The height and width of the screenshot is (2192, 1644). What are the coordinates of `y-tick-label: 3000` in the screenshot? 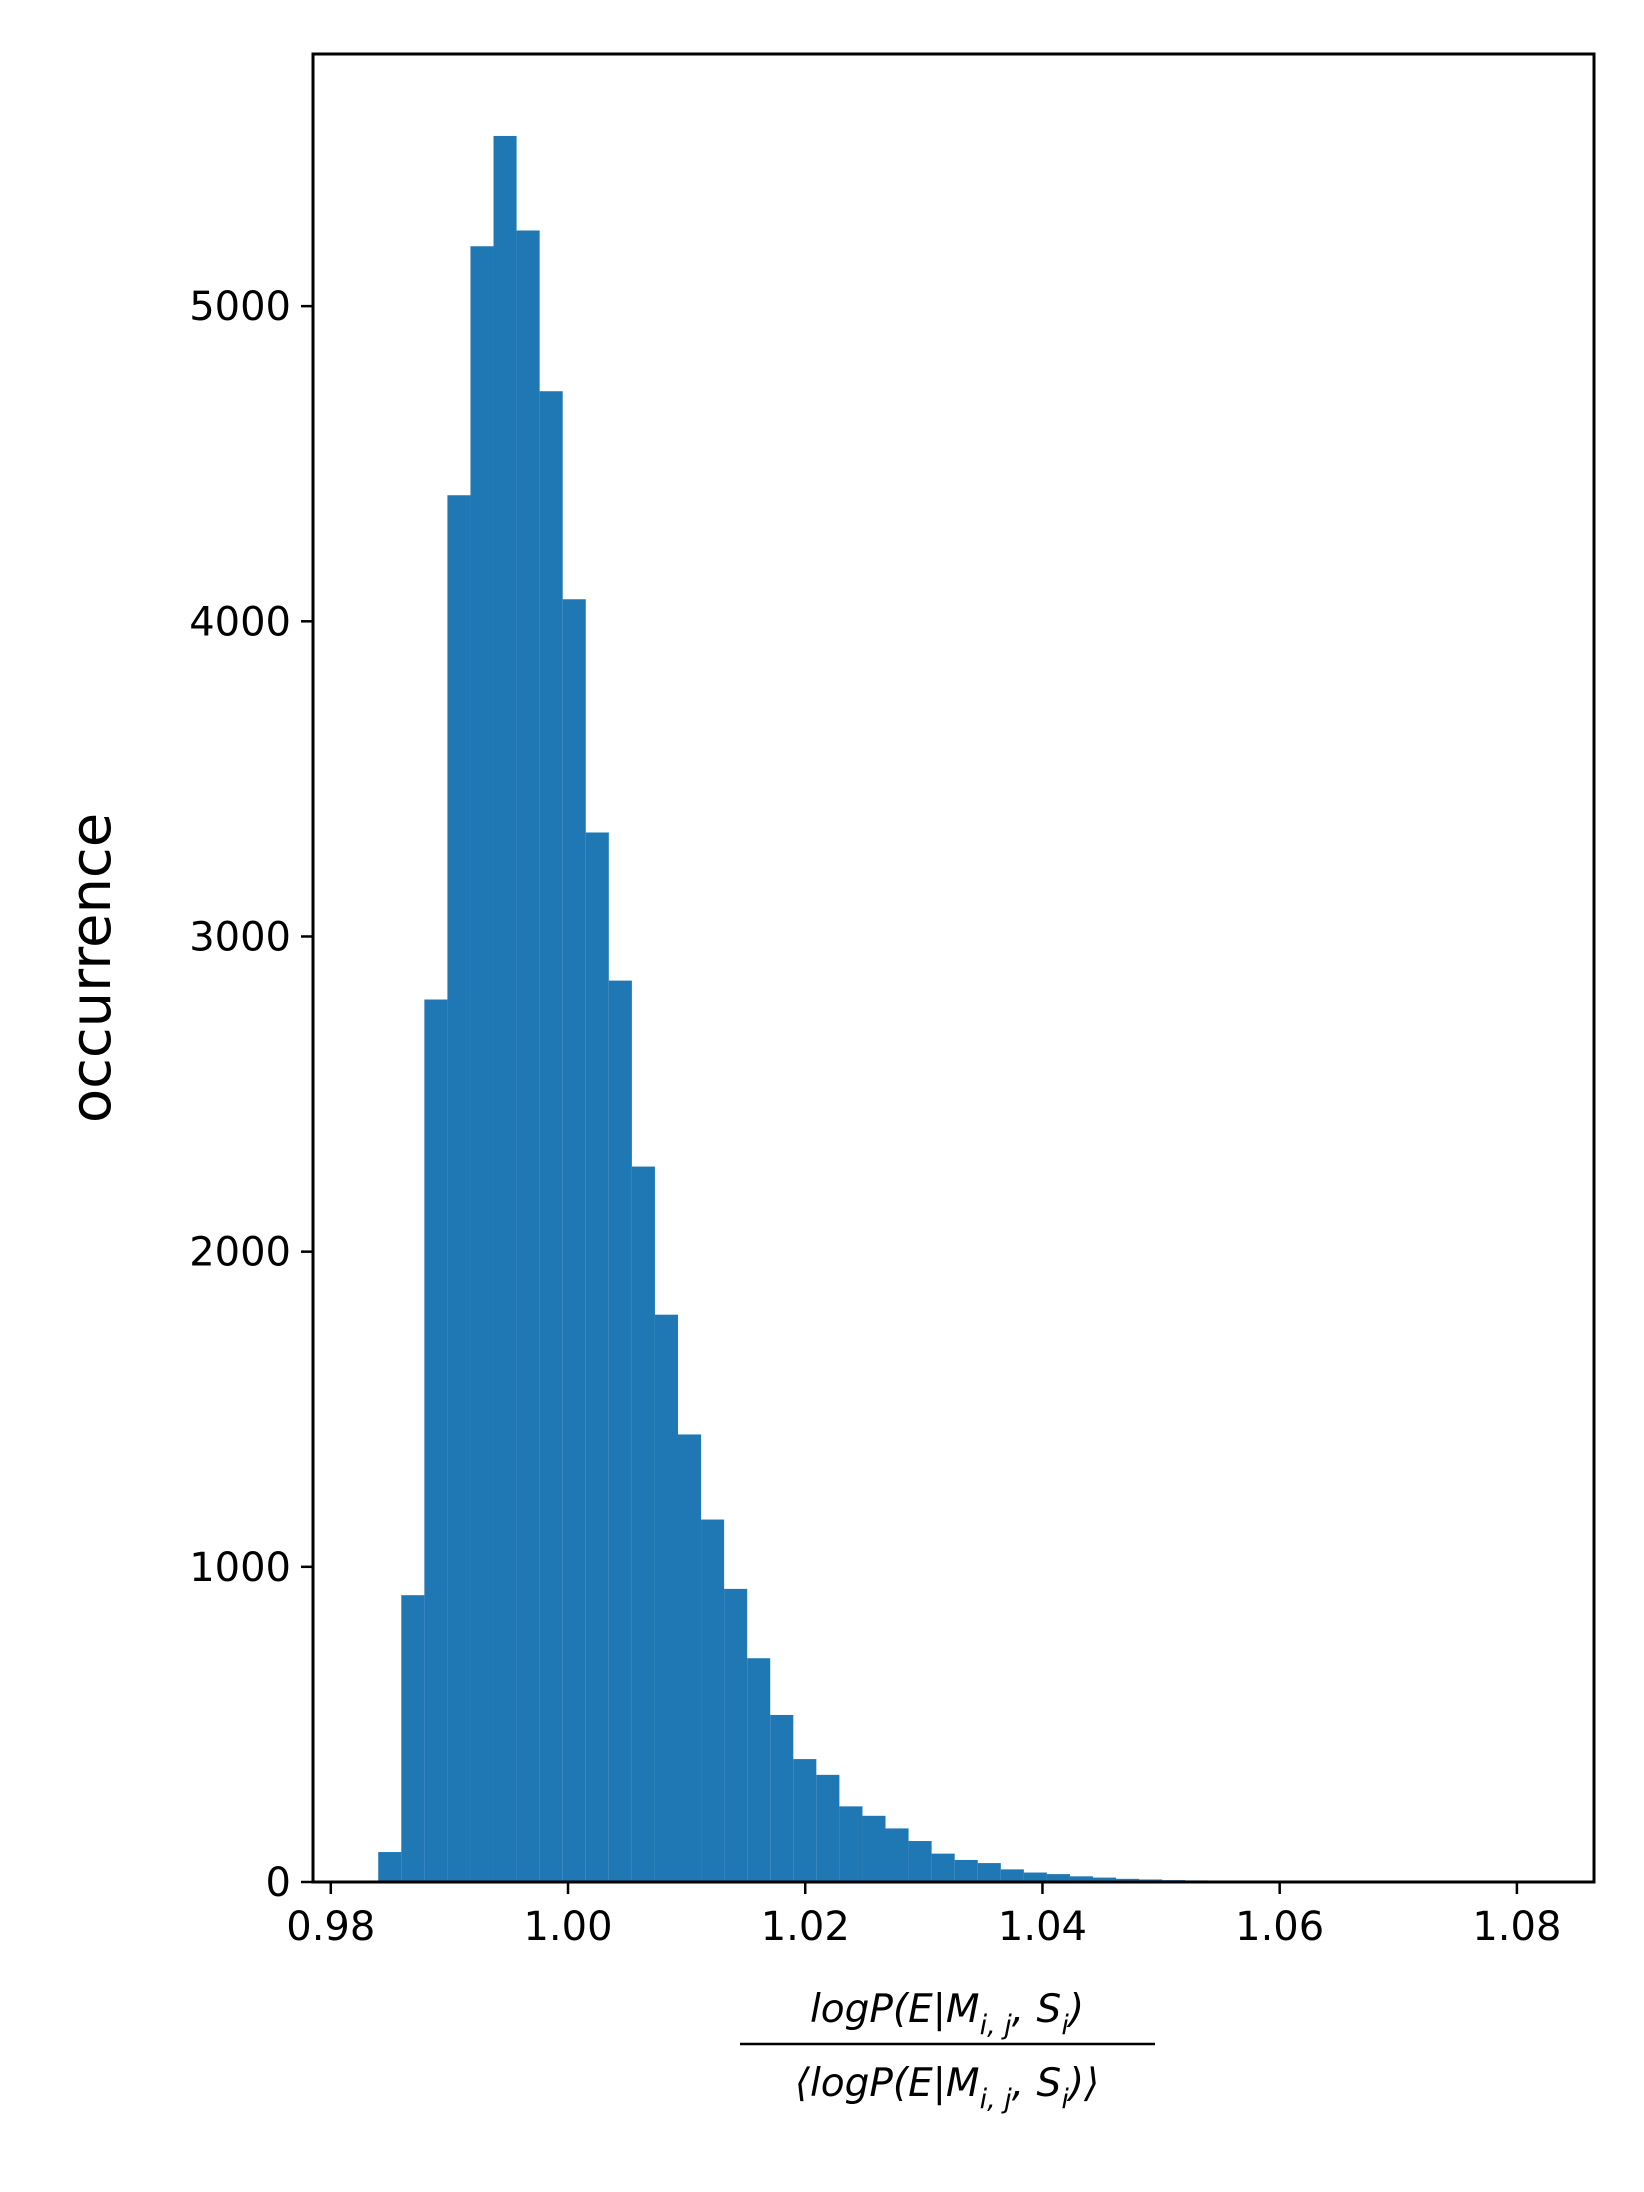 It's located at (240, 937).